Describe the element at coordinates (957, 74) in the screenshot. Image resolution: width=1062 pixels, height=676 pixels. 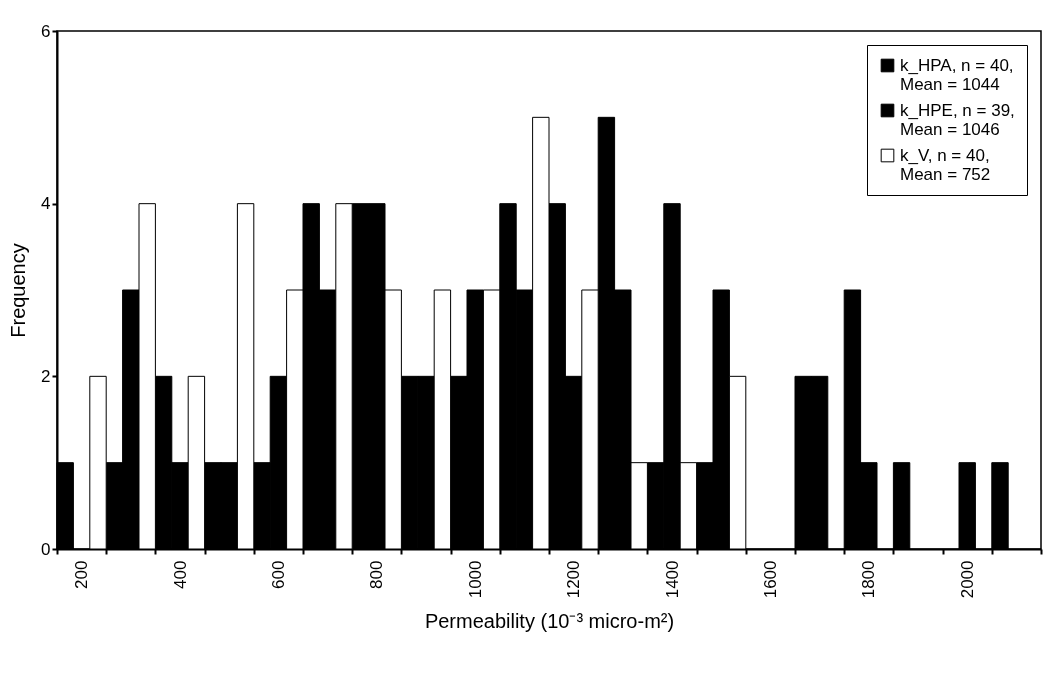
I see `legend-label: k_HPA, n = 40, Mean = 1044` at that location.